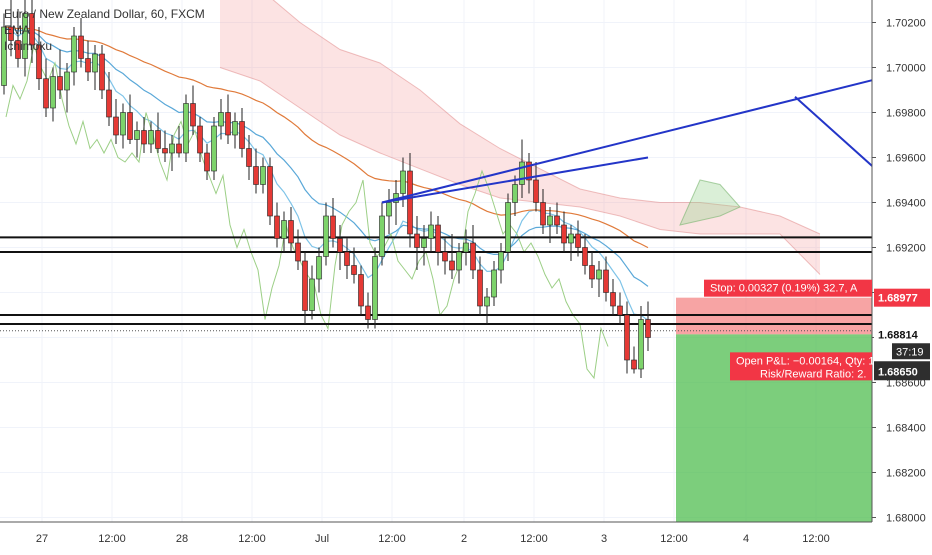  I want to click on pnl-label-bg, so click(801, 366).